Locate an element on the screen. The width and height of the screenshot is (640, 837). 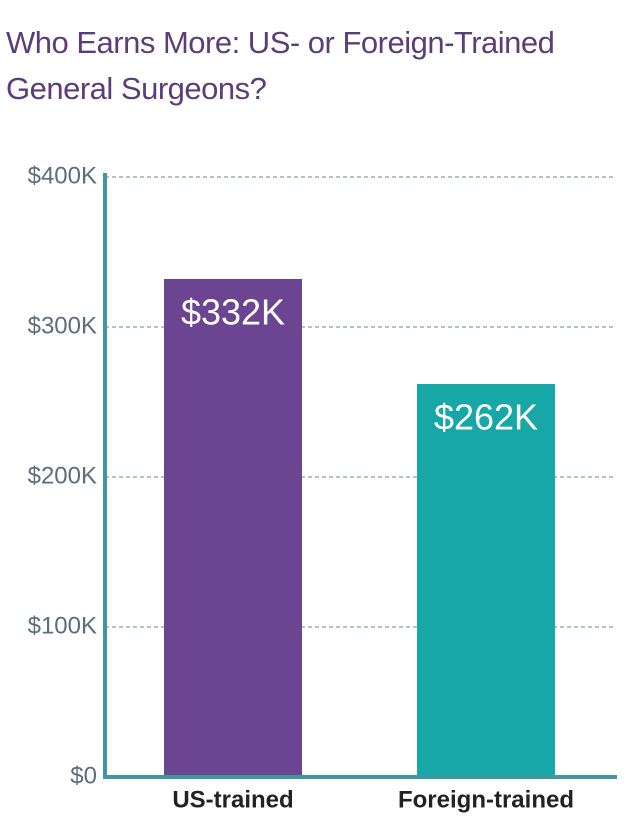
y-tick-label: $400K is located at coordinates (62, 175).